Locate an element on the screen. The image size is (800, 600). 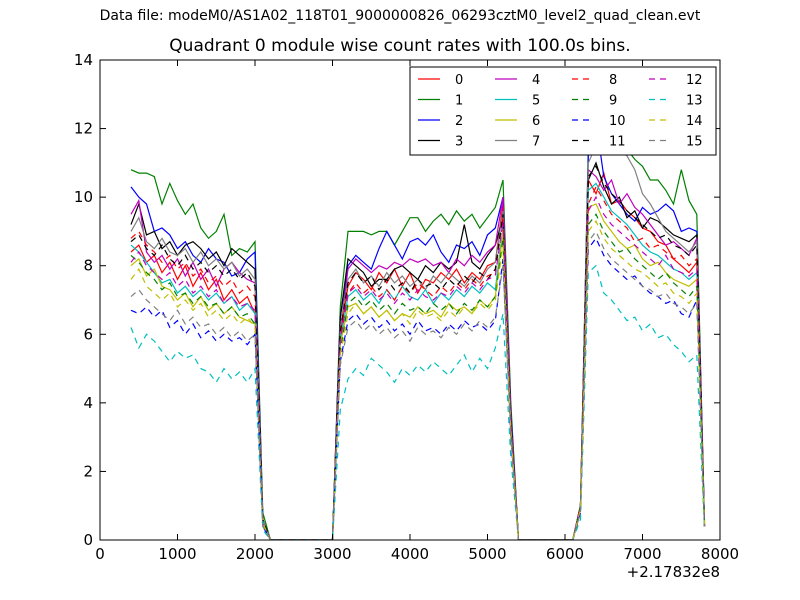
x-tick-label: 4000 is located at coordinates (410, 554).